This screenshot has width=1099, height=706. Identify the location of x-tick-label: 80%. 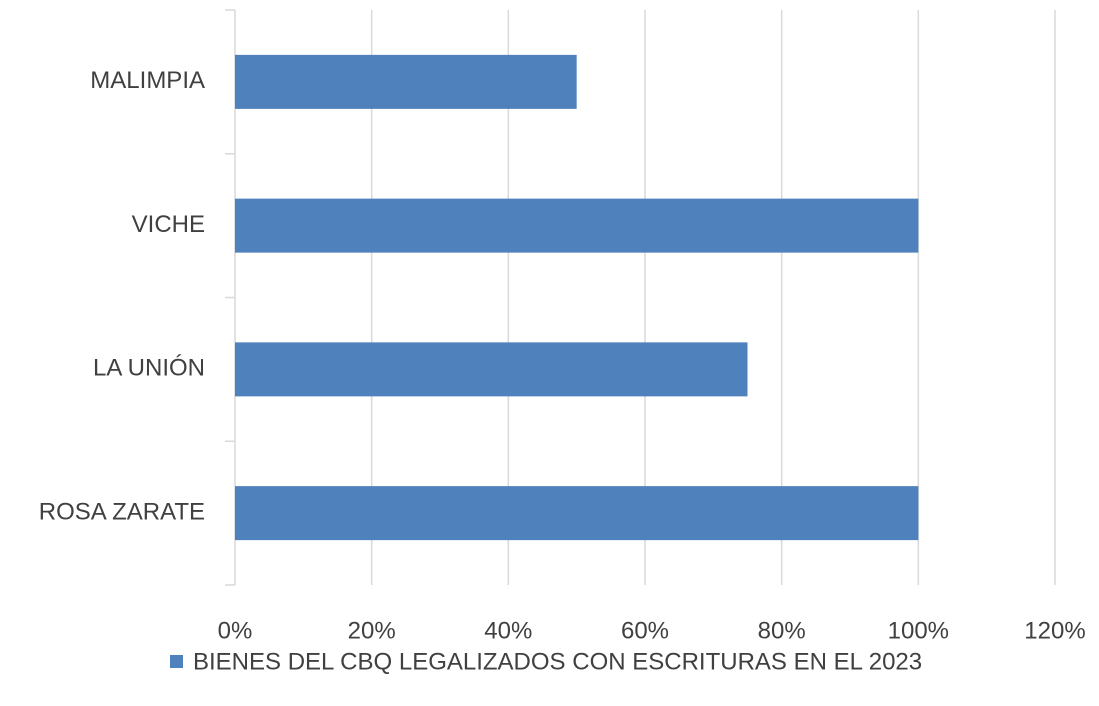
(782, 630).